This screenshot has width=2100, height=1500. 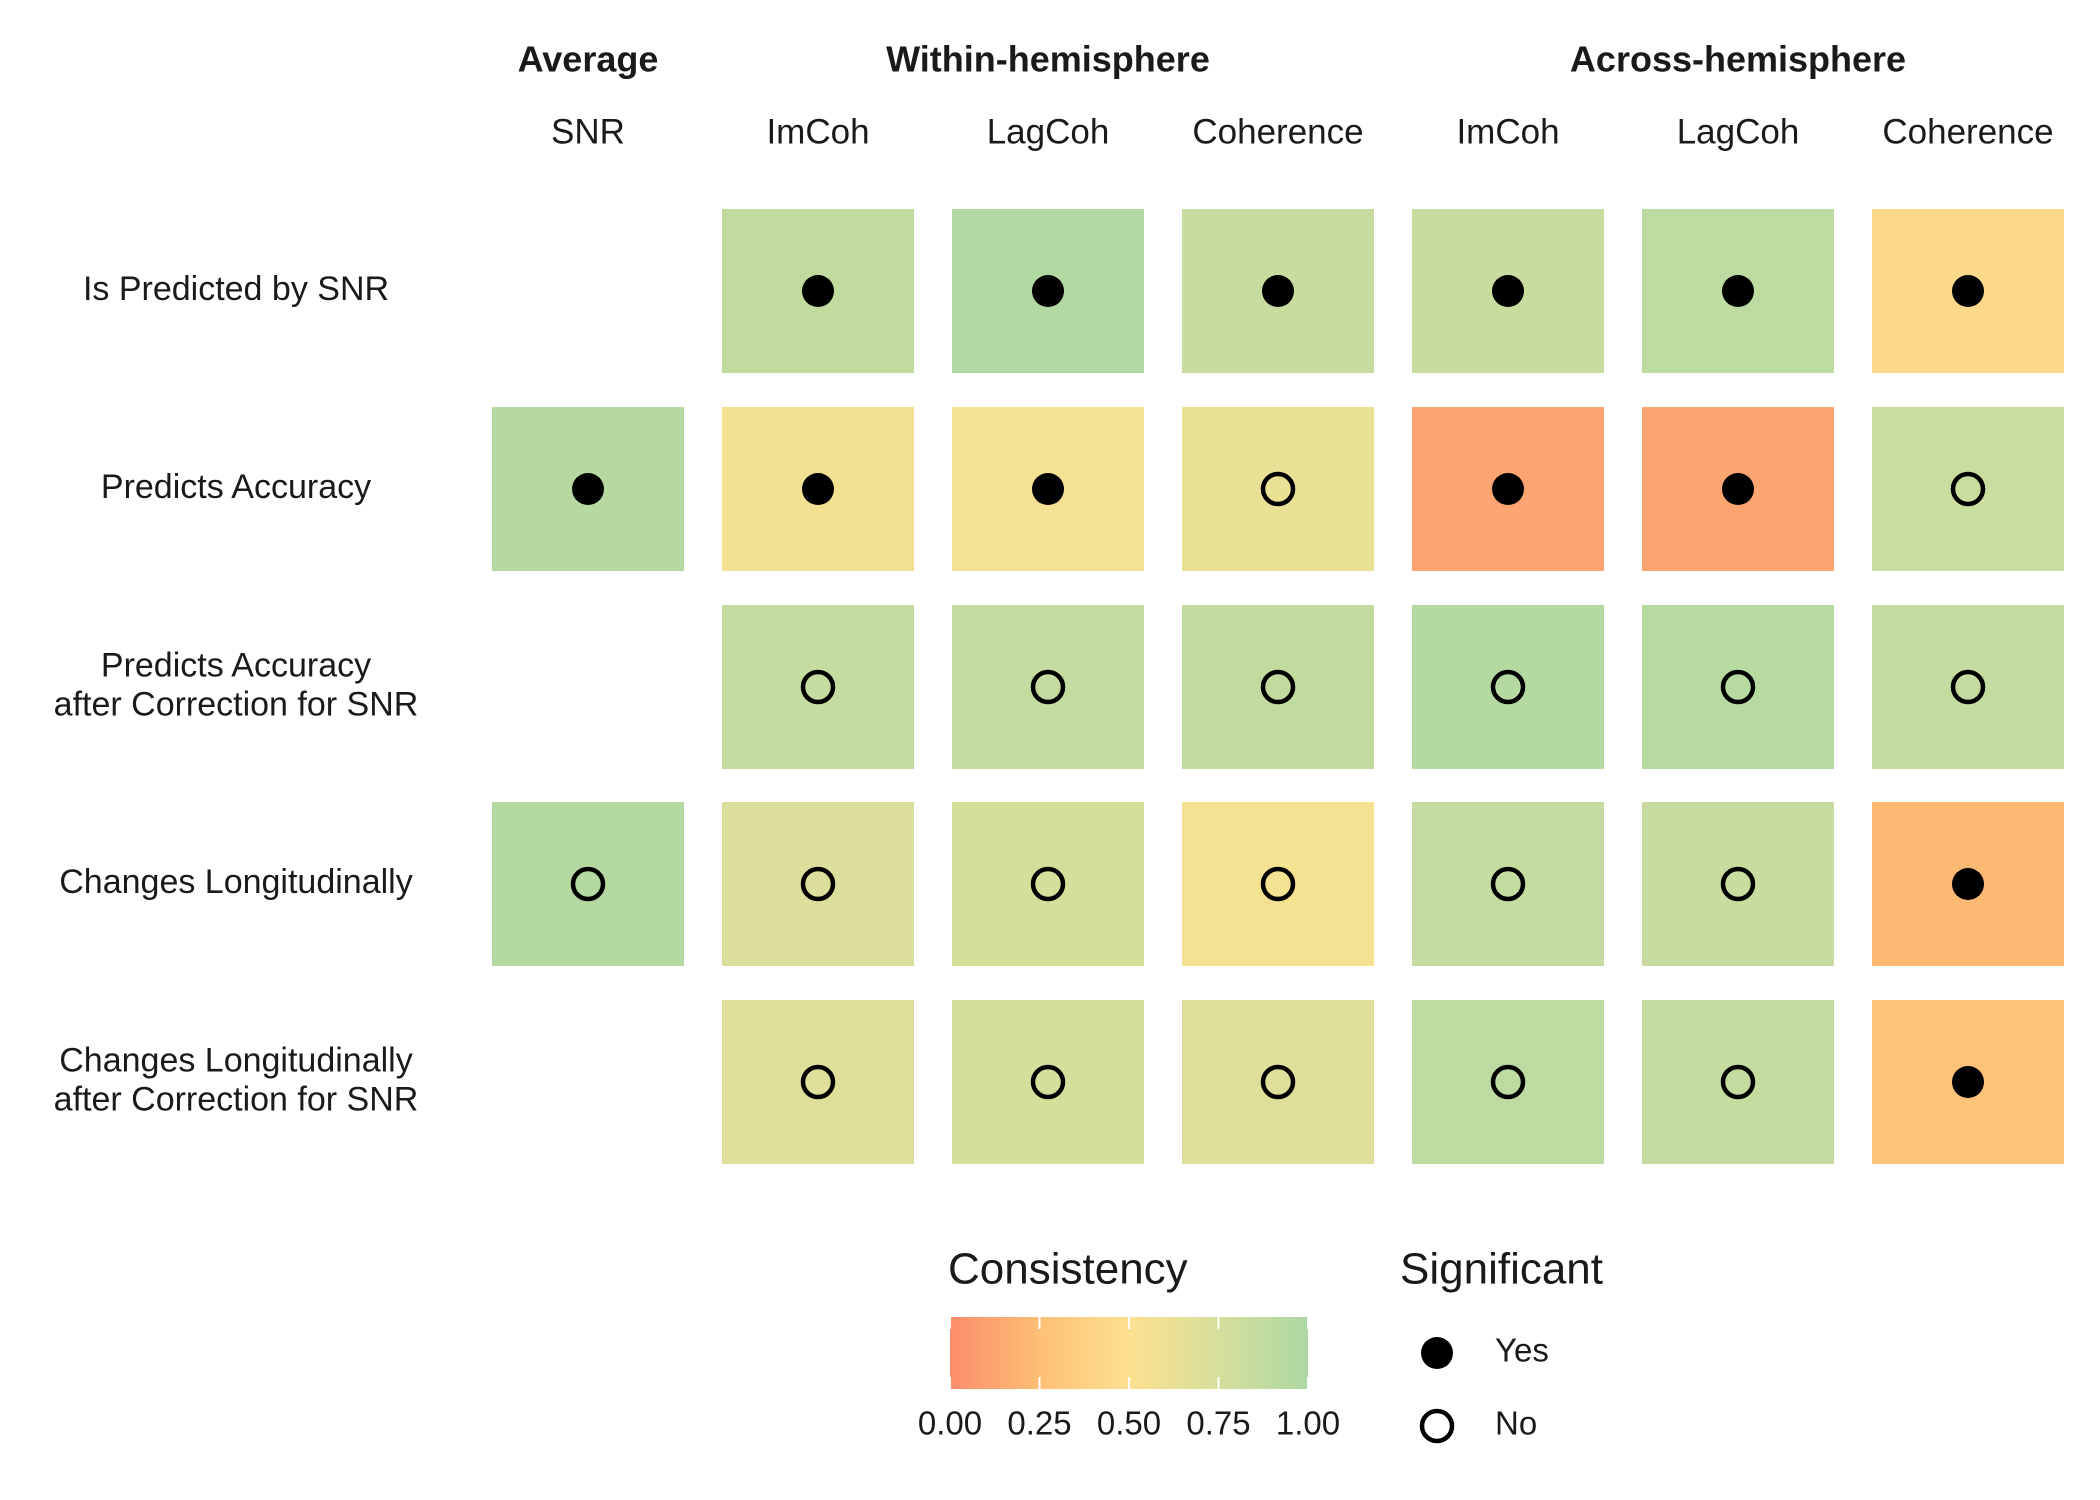 I want to click on color-legend-title: Consistency, so click(x=1068, y=1269).